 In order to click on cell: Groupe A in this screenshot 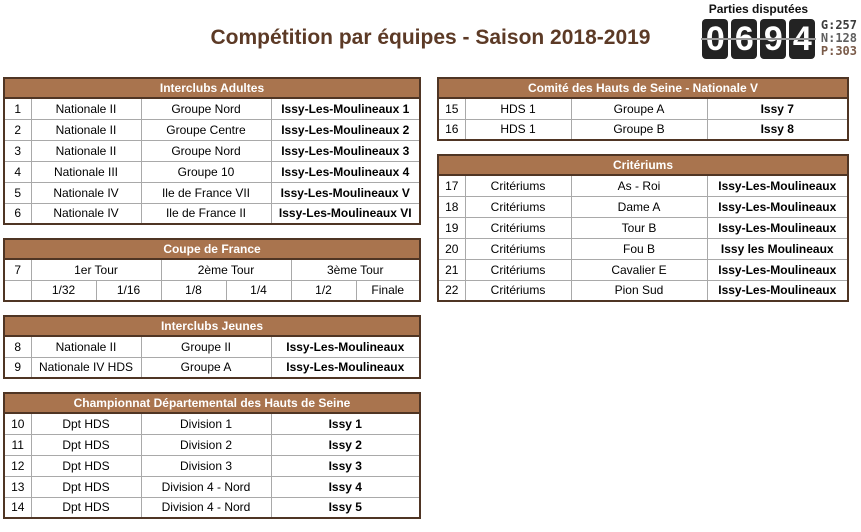, I will do `click(206, 367)`.